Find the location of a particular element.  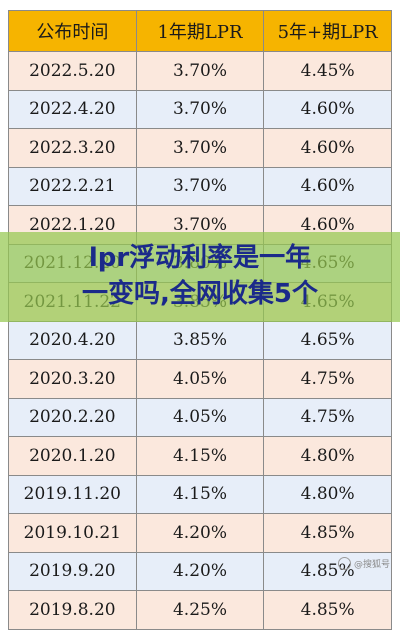

table-header-row: 公布时间 1年期LPR 5年+期LPR is located at coordinates (200, 31).